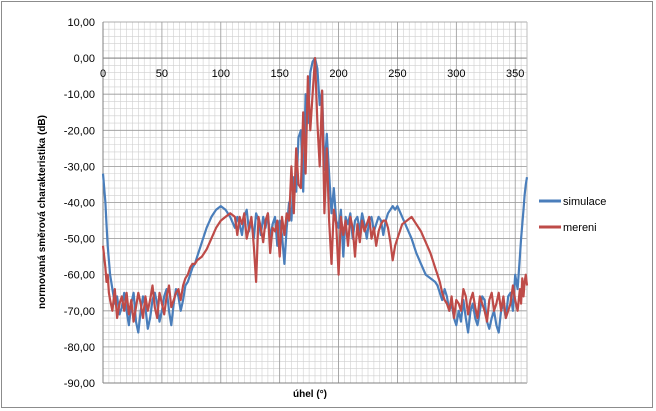 This screenshot has width=656, height=411. I want to click on x-tick-label: 0, so click(103, 74).